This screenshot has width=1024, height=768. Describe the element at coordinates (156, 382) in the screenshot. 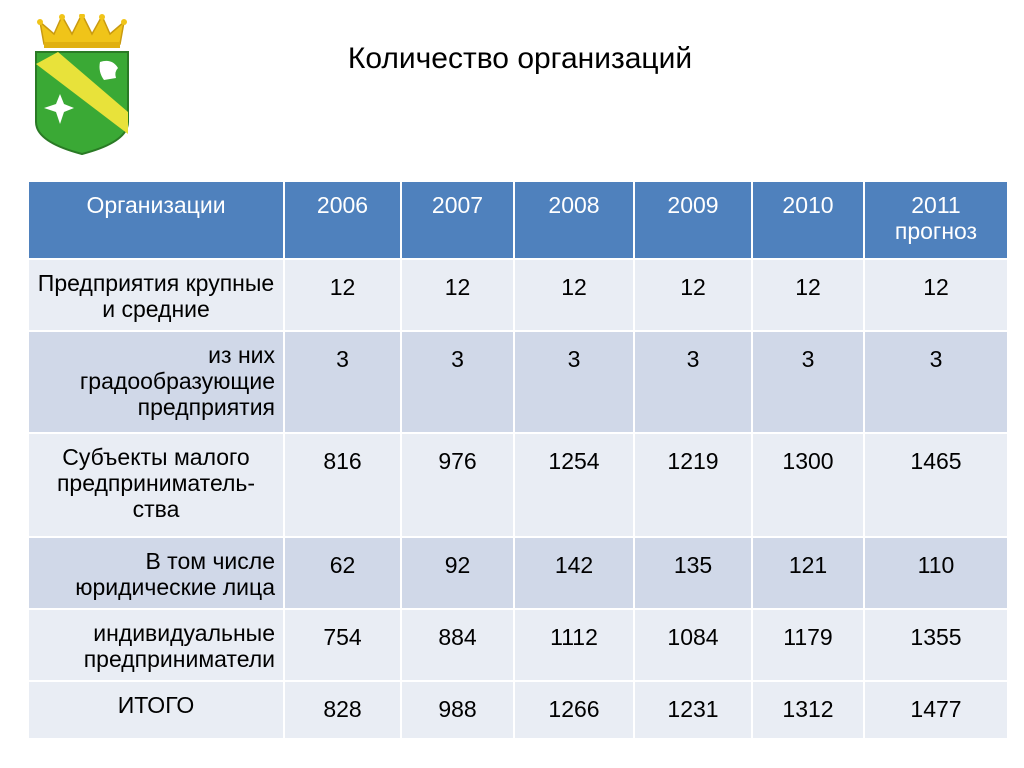

I see `row-label: из них градообразующие предприятия` at that location.